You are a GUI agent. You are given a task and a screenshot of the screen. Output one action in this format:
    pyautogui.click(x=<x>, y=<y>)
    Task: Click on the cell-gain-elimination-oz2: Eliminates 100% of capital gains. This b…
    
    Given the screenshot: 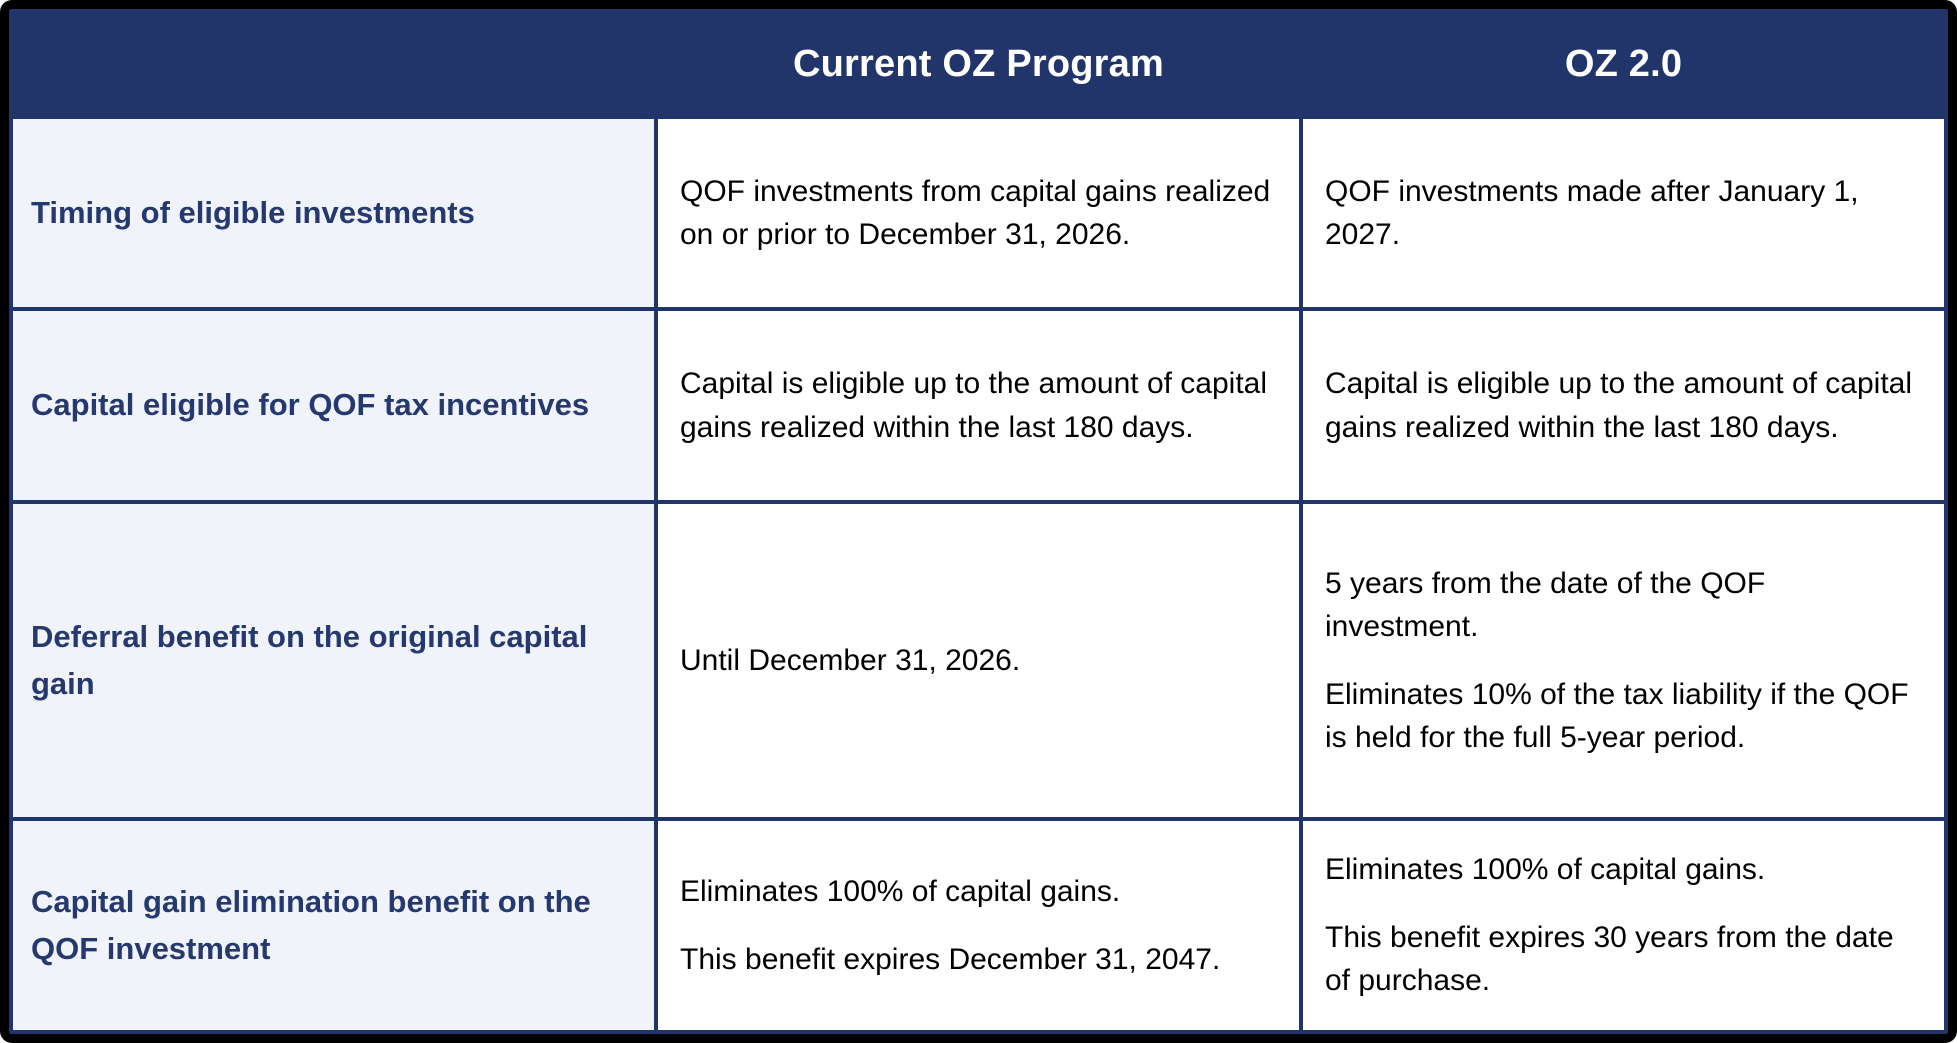 What is the action you would take?
    pyautogui.click(x=1623, y=925)
    